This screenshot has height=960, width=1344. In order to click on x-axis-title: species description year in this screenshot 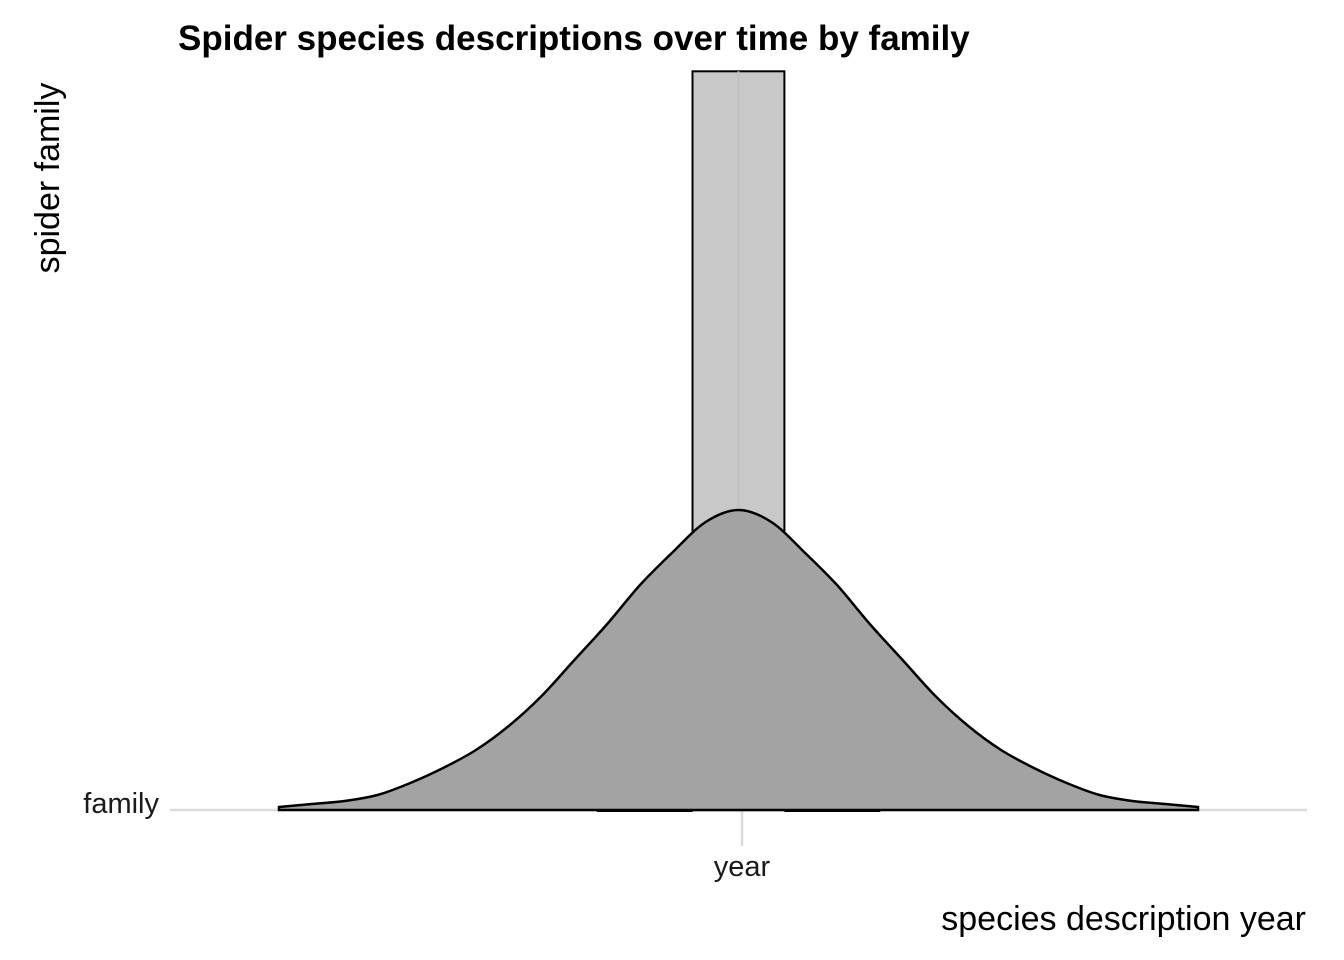, I will do `click(1123, 919)`.